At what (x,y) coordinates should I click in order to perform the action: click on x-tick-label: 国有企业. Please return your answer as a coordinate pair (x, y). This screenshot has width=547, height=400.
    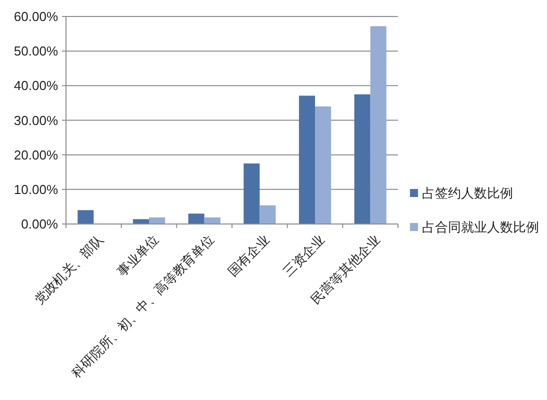
    Looking at the image, I should click on (248, 256).